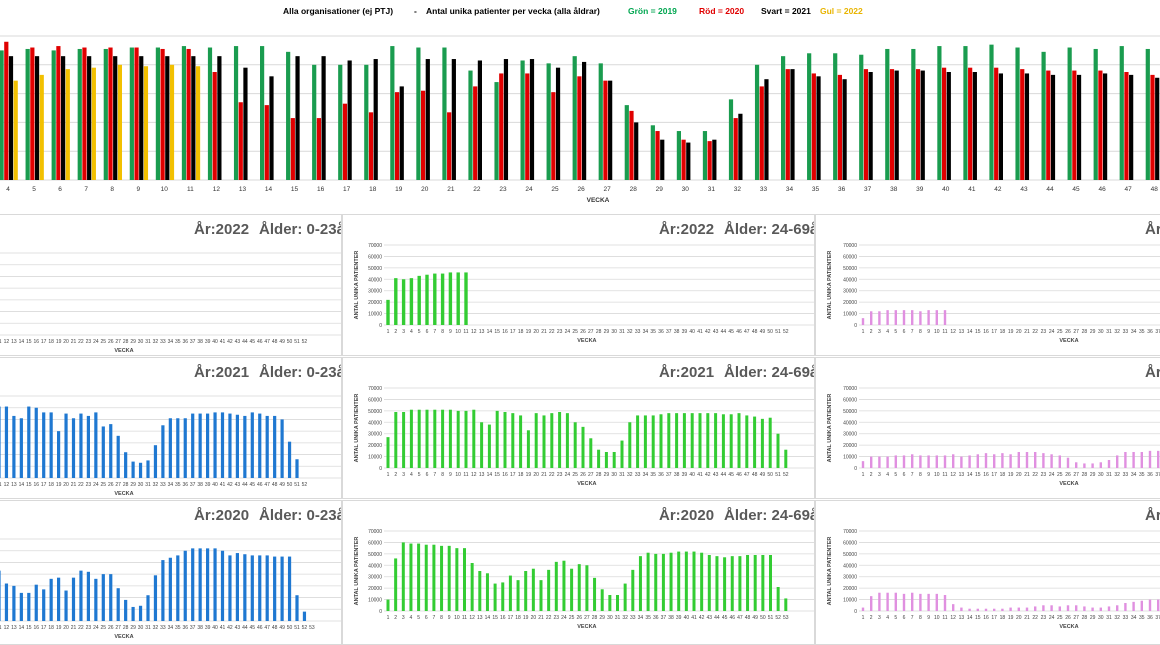 The width and height of the screenshot is (1160, 645). Describe the element at coordinates (1068, 484) in the screenshot. I see `x-axis-label: VECKA` at that location.